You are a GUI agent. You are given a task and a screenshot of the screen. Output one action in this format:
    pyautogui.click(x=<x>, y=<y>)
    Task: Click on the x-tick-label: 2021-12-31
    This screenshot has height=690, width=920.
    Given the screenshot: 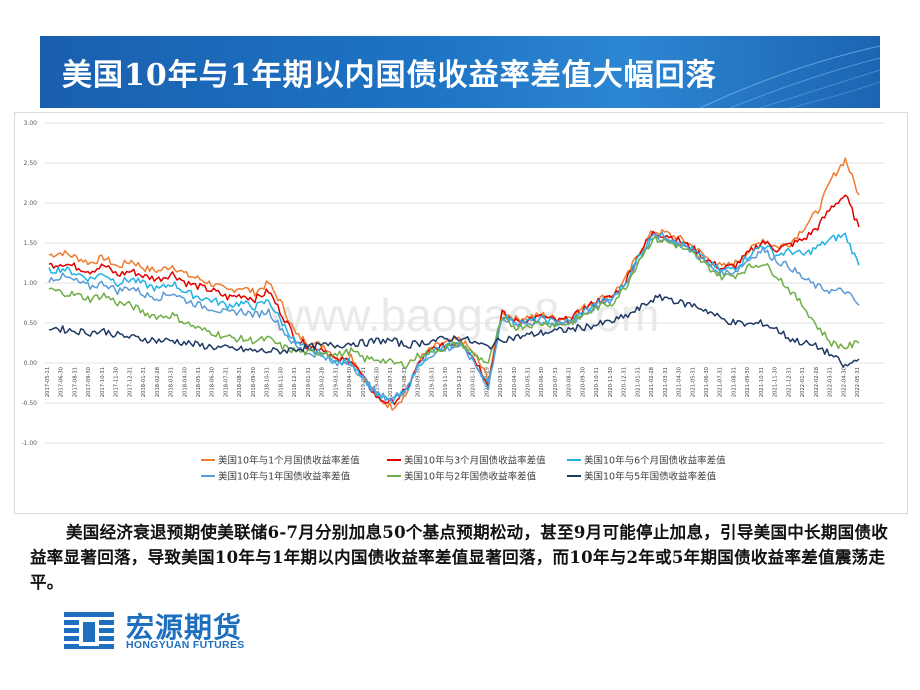 What is the action you would take?
    pyautogui.click(x=789, y=382)
    